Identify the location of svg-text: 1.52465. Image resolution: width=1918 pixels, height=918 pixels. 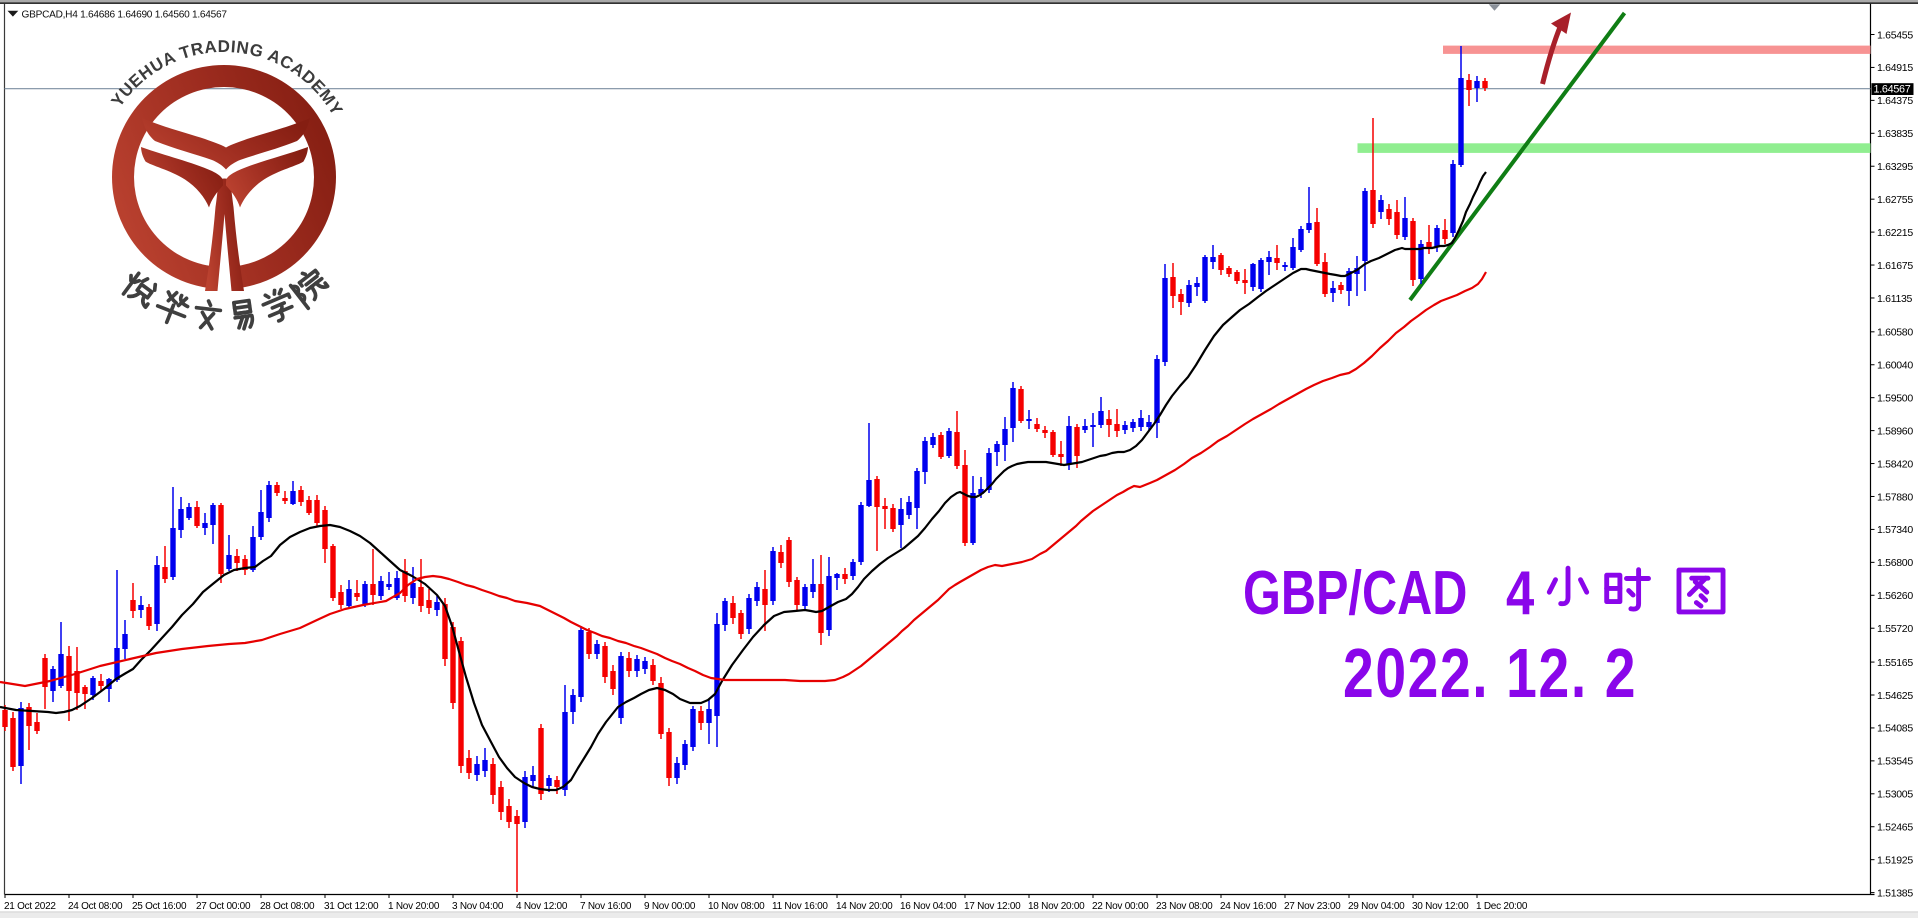
(1895, 828).